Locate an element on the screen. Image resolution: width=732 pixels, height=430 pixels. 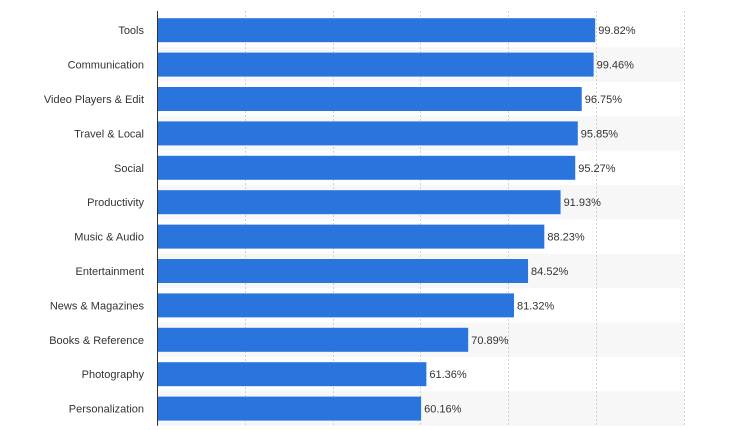
value-label: 84.52% is located at coordinates (550, 272).